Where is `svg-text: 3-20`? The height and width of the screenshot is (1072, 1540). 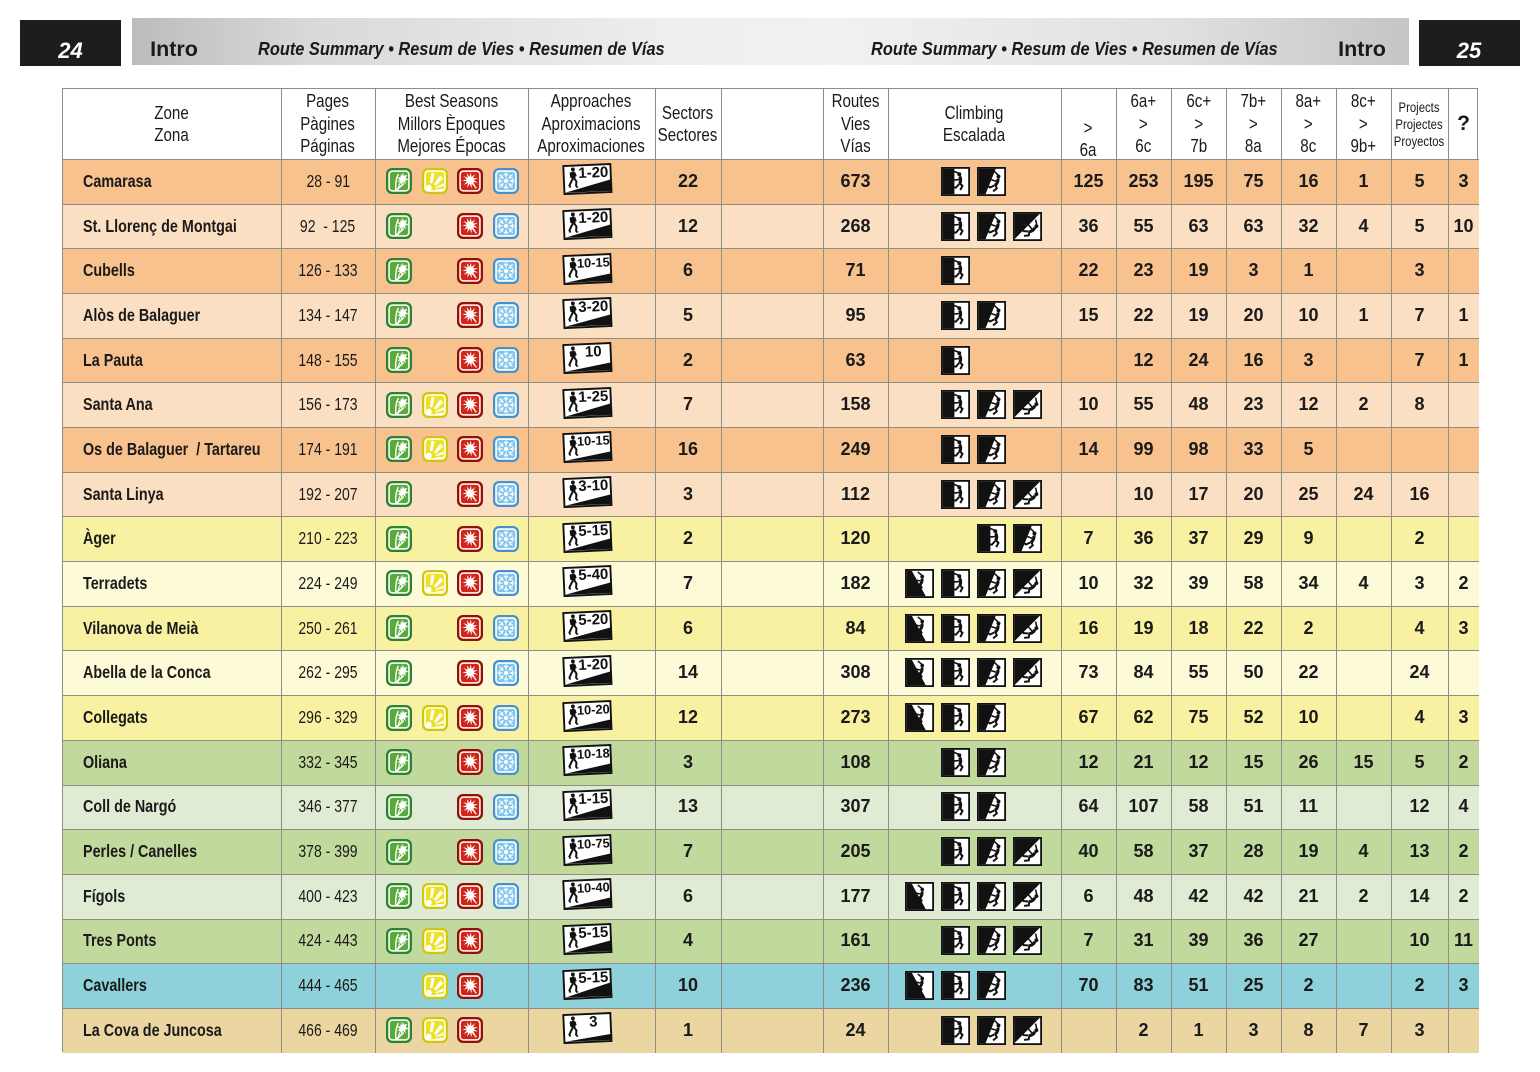 svg-text: 3-20 is located at coordinates (592, 307).